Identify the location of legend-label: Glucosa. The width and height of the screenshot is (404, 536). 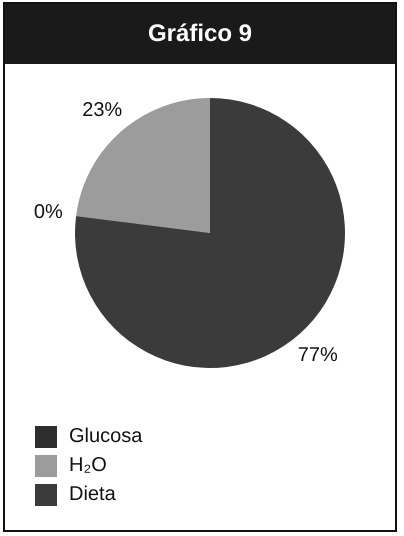
(105, 436).